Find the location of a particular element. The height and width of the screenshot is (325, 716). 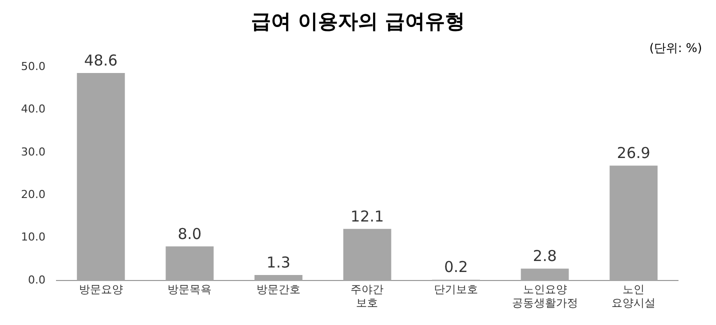

y-tick-label: 40.0 is located at coordinates (33, 109).